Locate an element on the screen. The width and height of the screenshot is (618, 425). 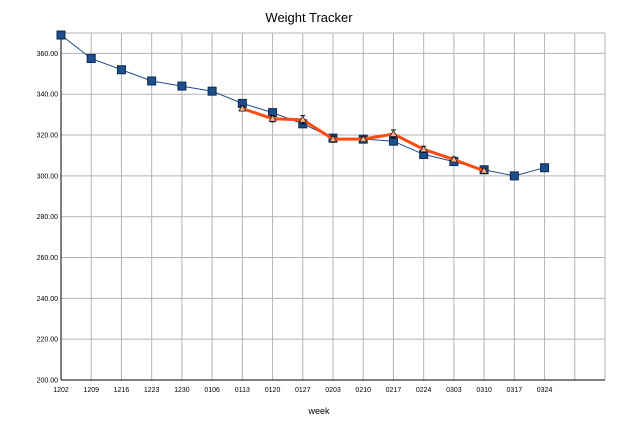
x-tick-label: 0224 is located at coordinates (424, 390).